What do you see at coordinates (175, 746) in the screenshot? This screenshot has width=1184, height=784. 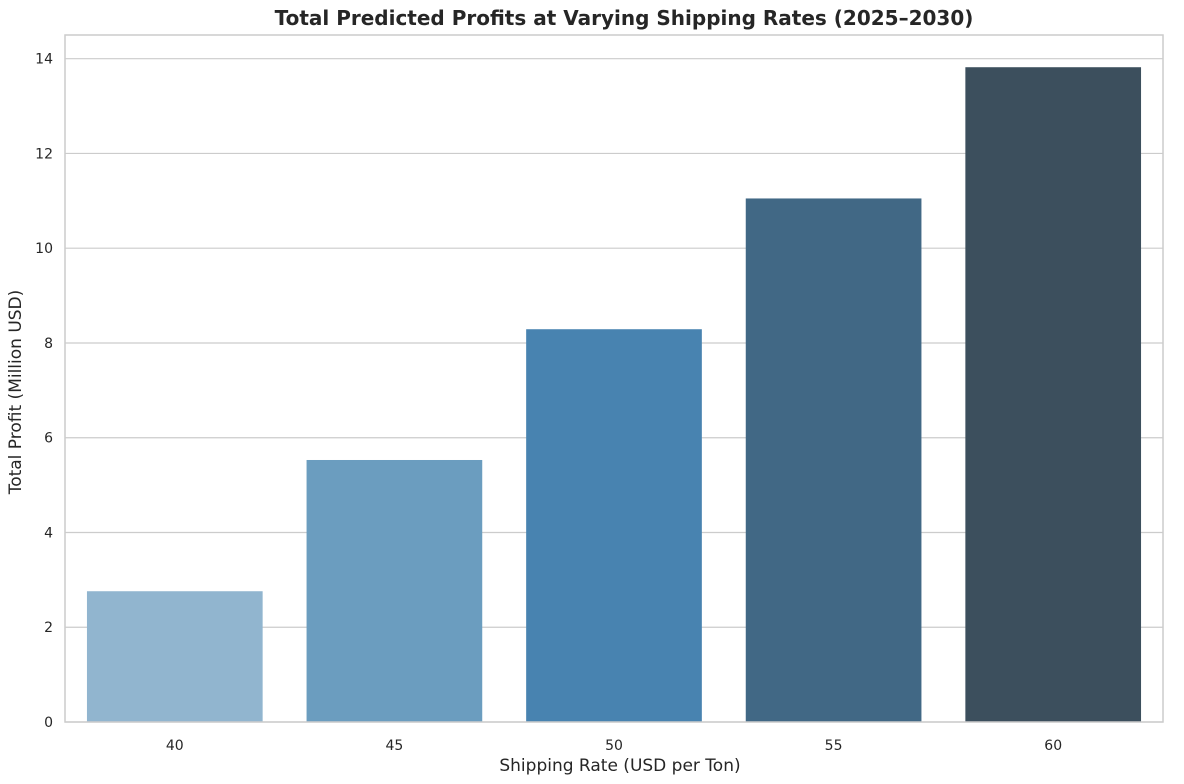 I see `x-tick-label: 40` at bounding box center [175, 746].